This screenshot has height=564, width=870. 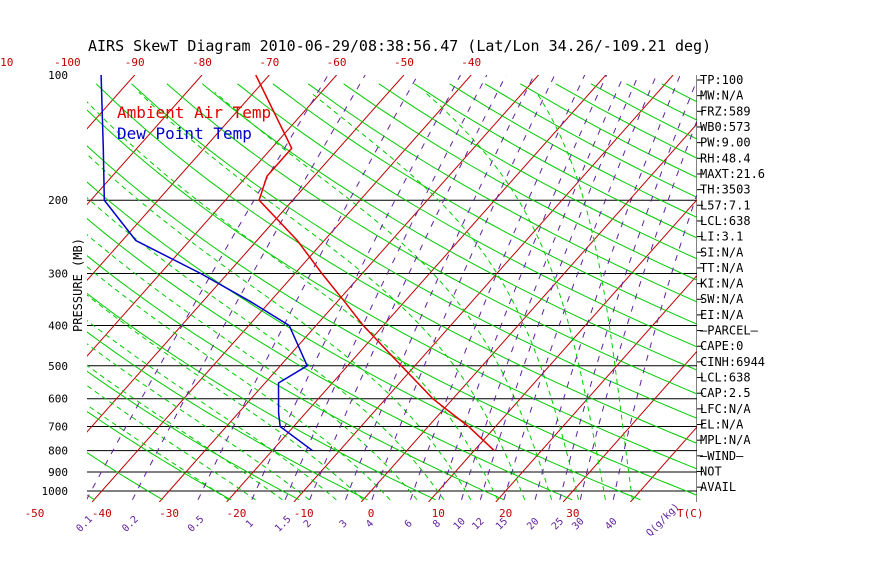 What do you see at coordinates (722, 284) in the screenshot?
I see `stat-item: KI:N/A` at bounding box center [722, 284].